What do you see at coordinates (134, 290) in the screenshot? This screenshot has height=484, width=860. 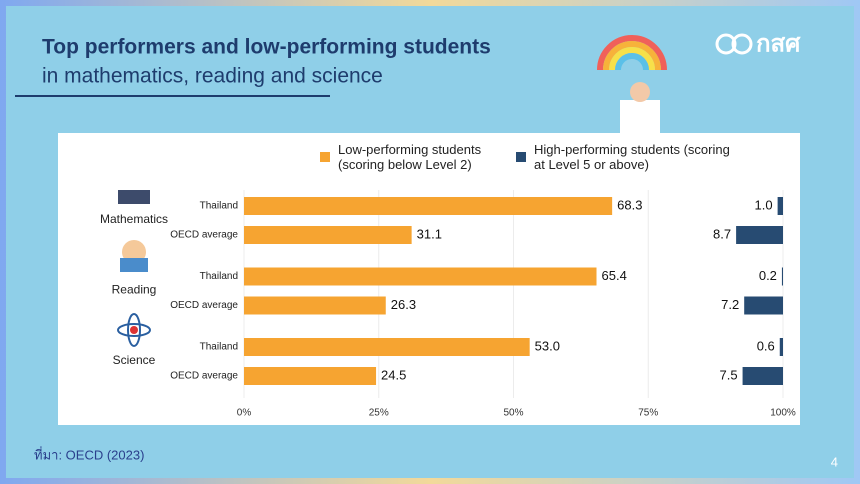 I see `group-label: Reading` at bounding box center [134, 290].